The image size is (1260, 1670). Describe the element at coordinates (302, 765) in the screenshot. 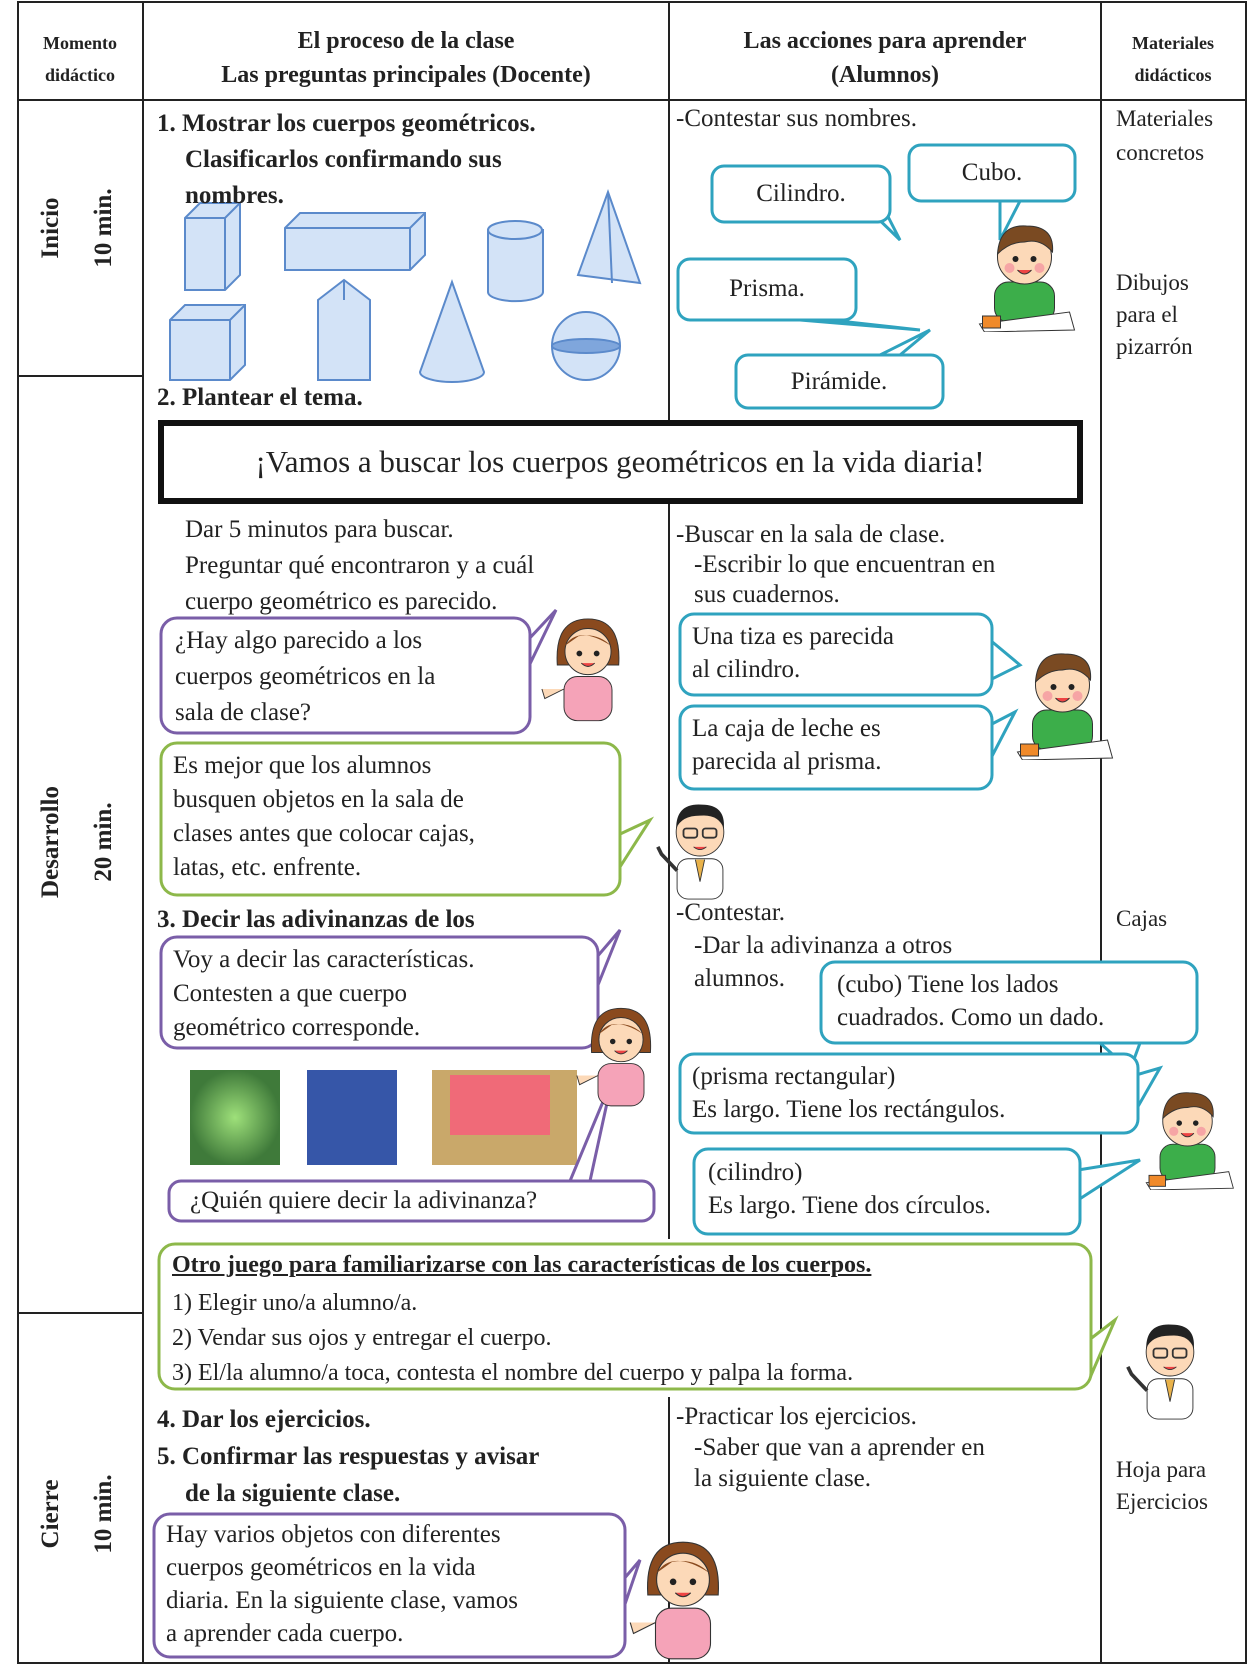

I see `advice-bubble: Es mejor que los alumnos` at that location.